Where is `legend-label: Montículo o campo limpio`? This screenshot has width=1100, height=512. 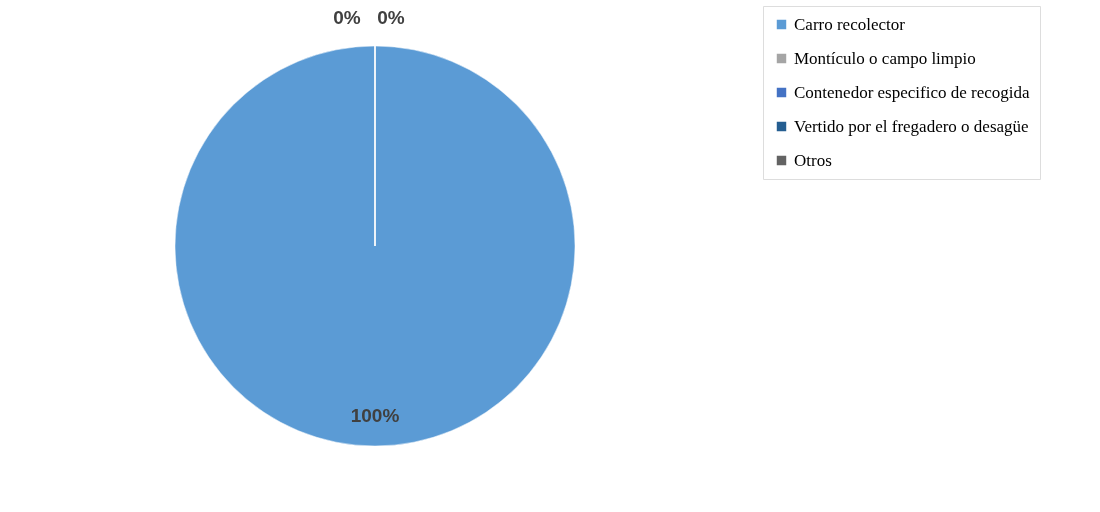
legend-label: Montículo o campo limpio is located at coordinates (885, 58).